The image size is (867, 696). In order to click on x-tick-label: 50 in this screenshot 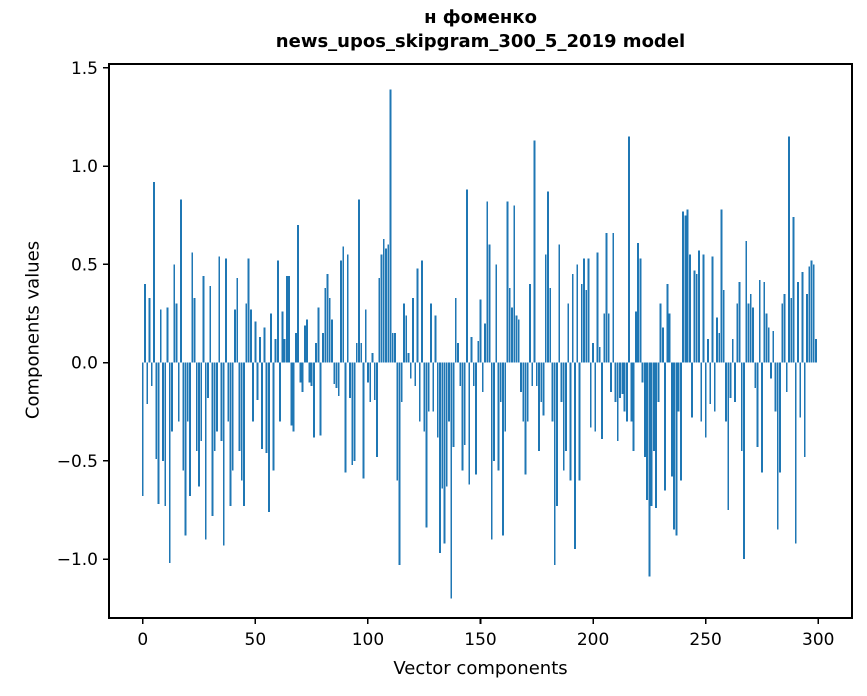, I will do `click(256, 640)`.